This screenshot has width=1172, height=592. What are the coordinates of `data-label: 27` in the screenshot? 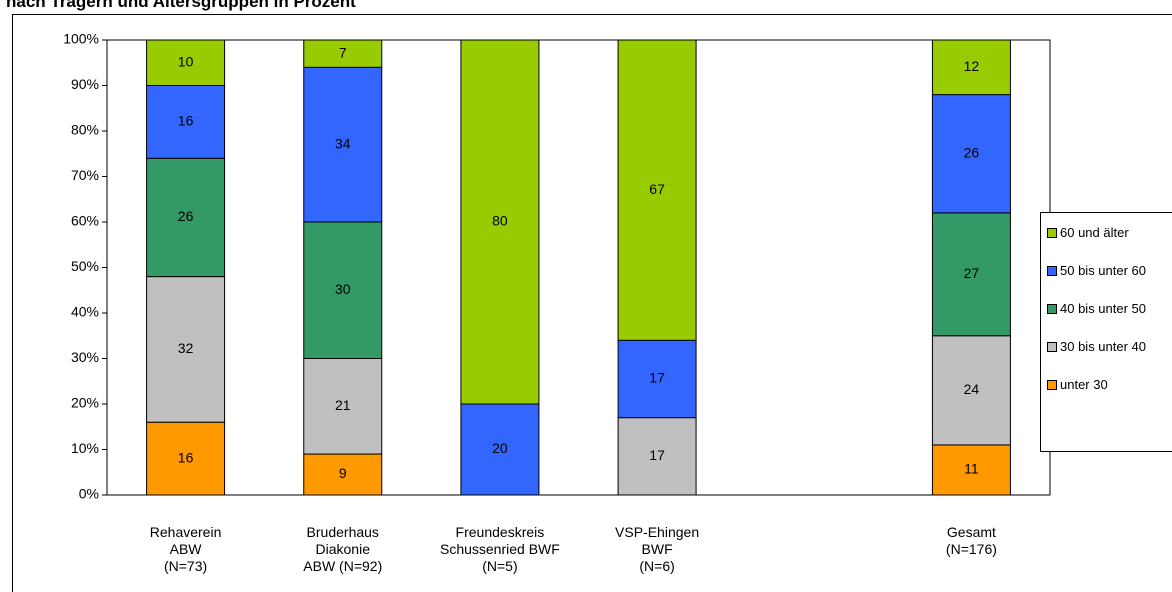 It's located at (972, 273).